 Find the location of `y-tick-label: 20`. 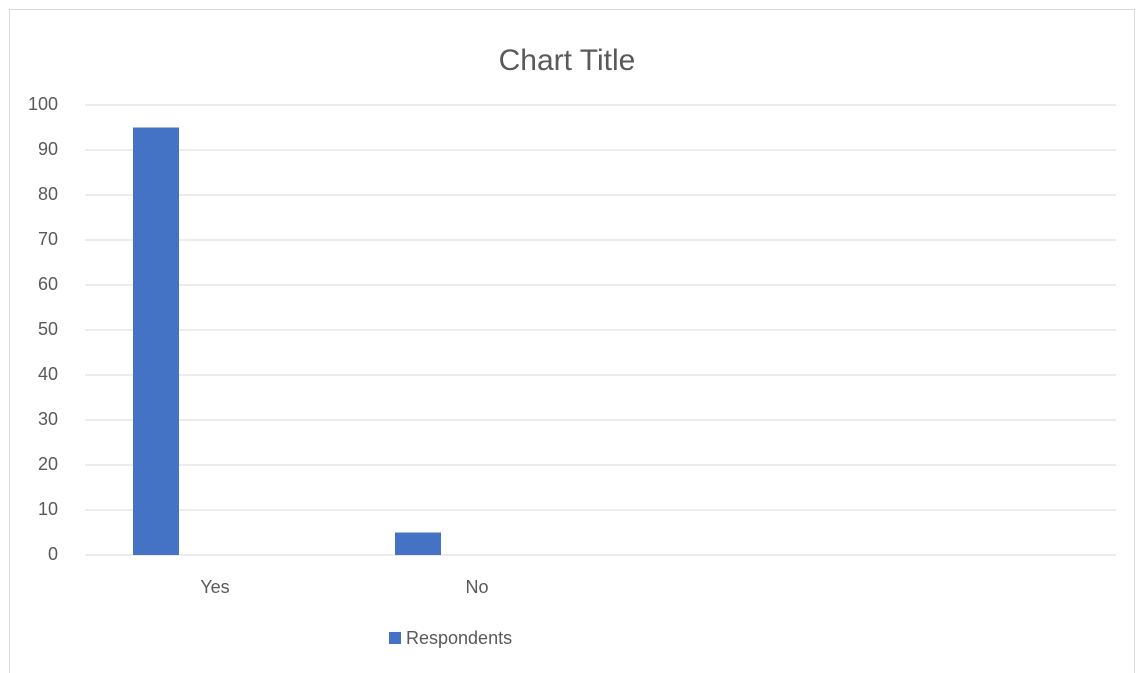

y-tick-label: 20 is located at coordinates (48, 464).